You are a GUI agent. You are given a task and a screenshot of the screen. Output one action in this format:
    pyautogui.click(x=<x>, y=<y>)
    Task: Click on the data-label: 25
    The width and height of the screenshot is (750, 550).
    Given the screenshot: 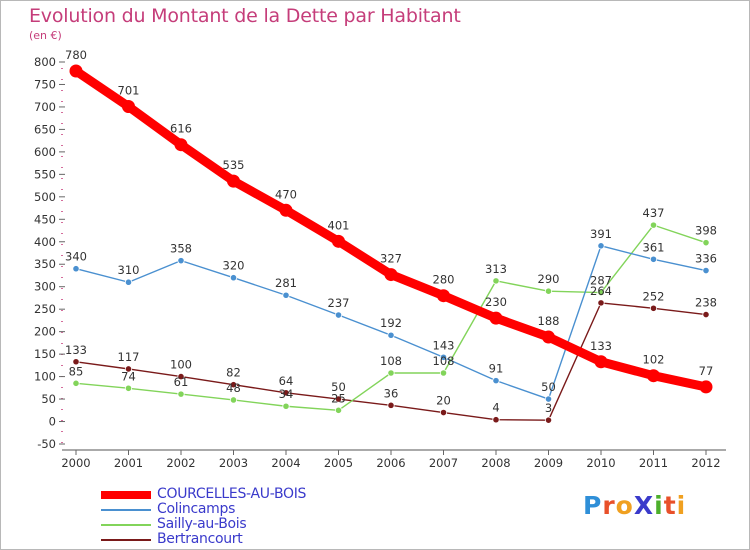 What is the action you would take?
    pyautogui.click(x=338, y=398)
    